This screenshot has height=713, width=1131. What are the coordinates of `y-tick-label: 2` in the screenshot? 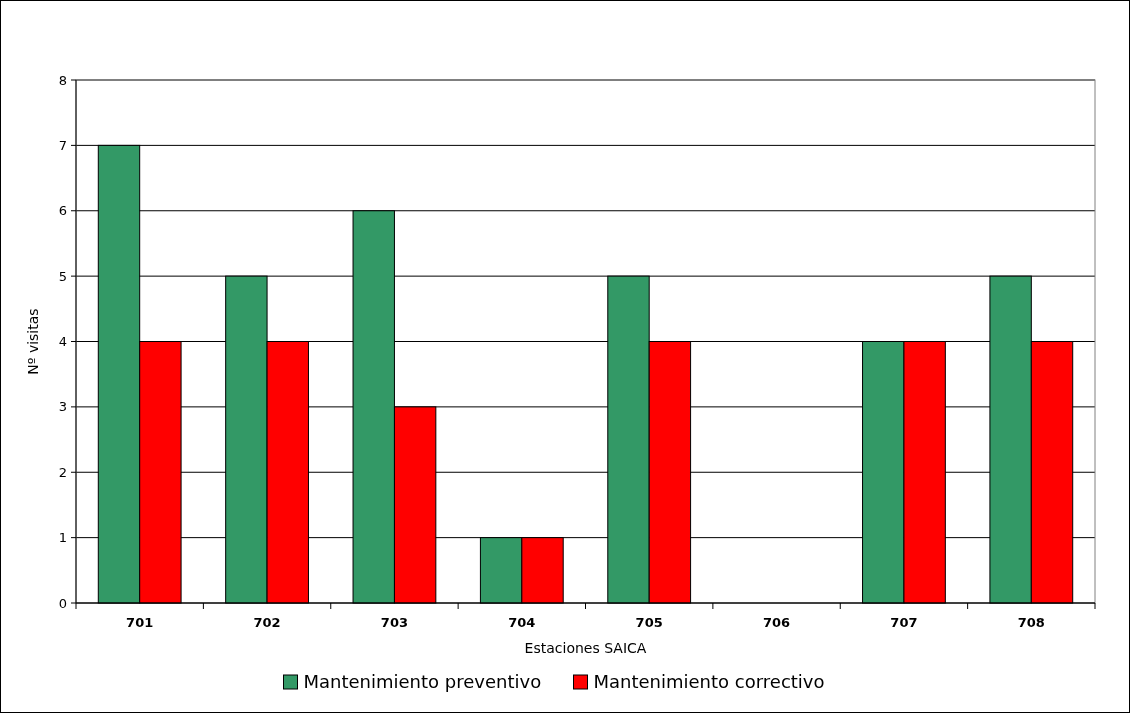 It's located at (62, 472).